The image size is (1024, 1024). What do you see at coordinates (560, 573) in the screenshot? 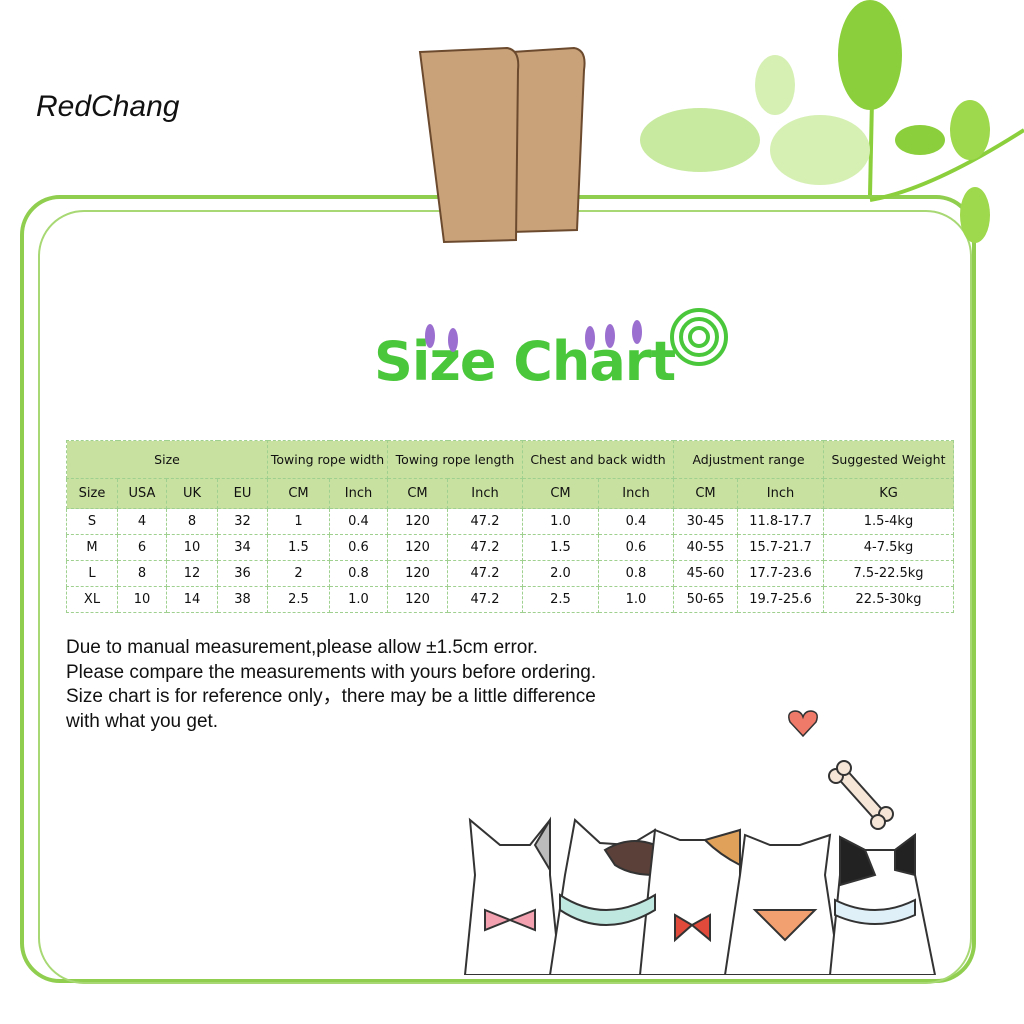
I see `table-cell: 2.0` at bounding box center [560, 573].